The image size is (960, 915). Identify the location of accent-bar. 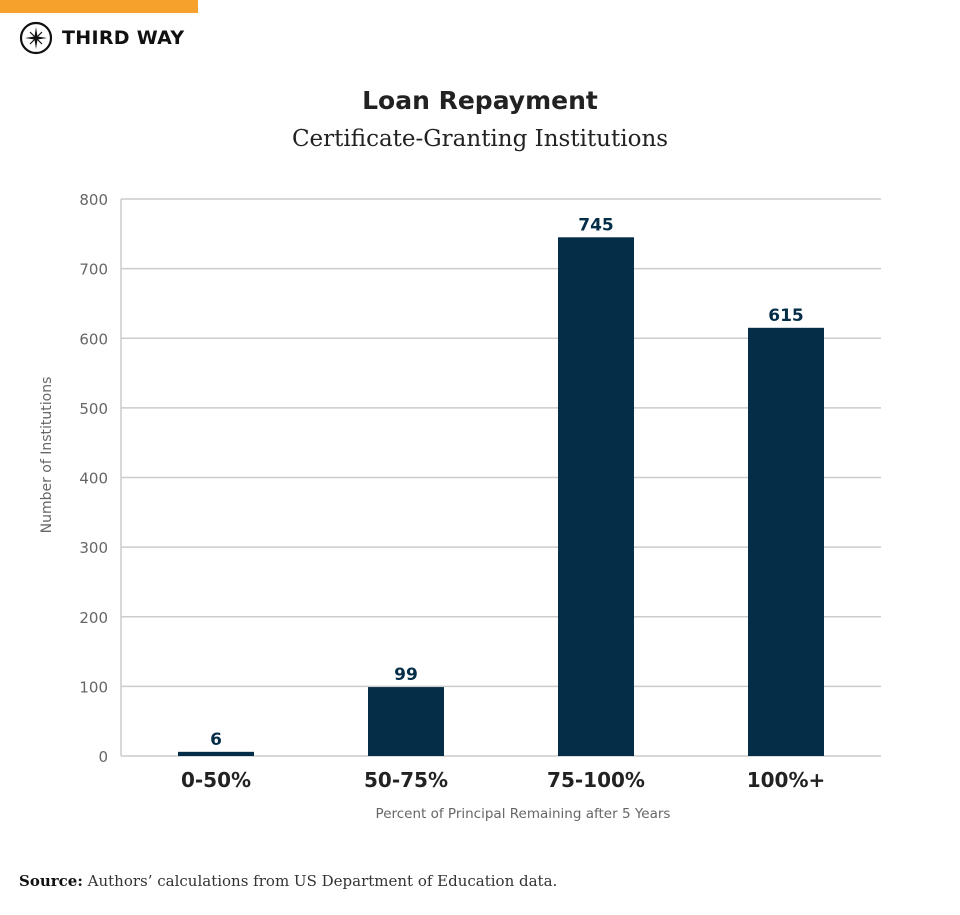
(99, 6).